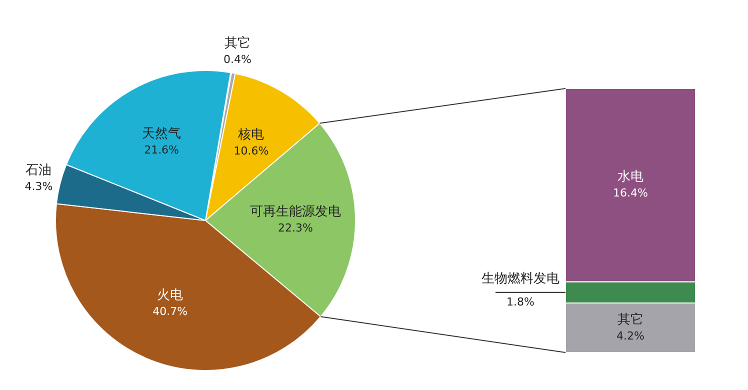  I want to click on data-label: 16.4%, so click(630, 193).